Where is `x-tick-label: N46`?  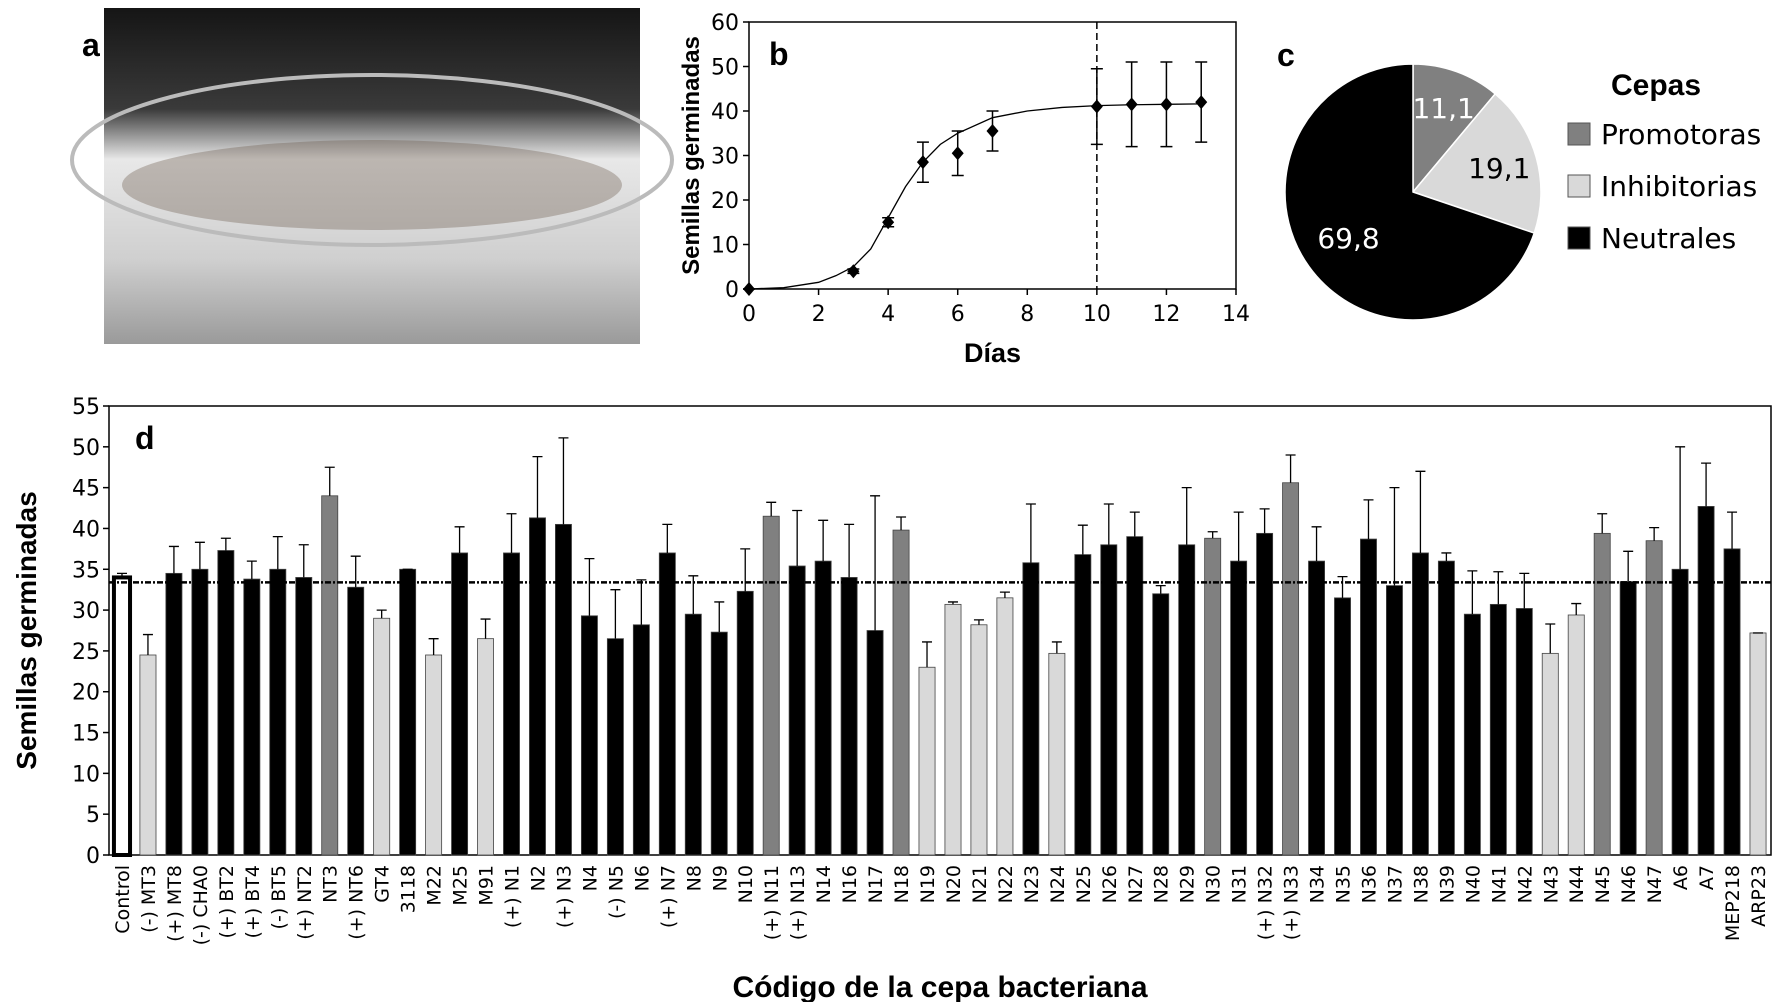
x-tick-label: N46 is located at coordinates (1629, 884).